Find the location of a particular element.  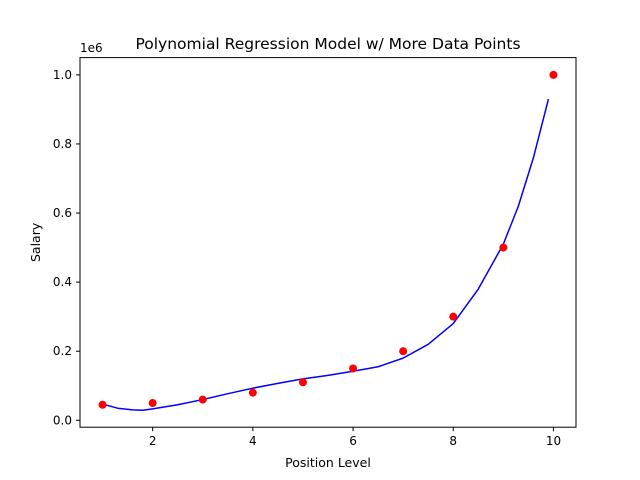

y-axis-offset-label: 1e6 is located at coordinates (91, 48).